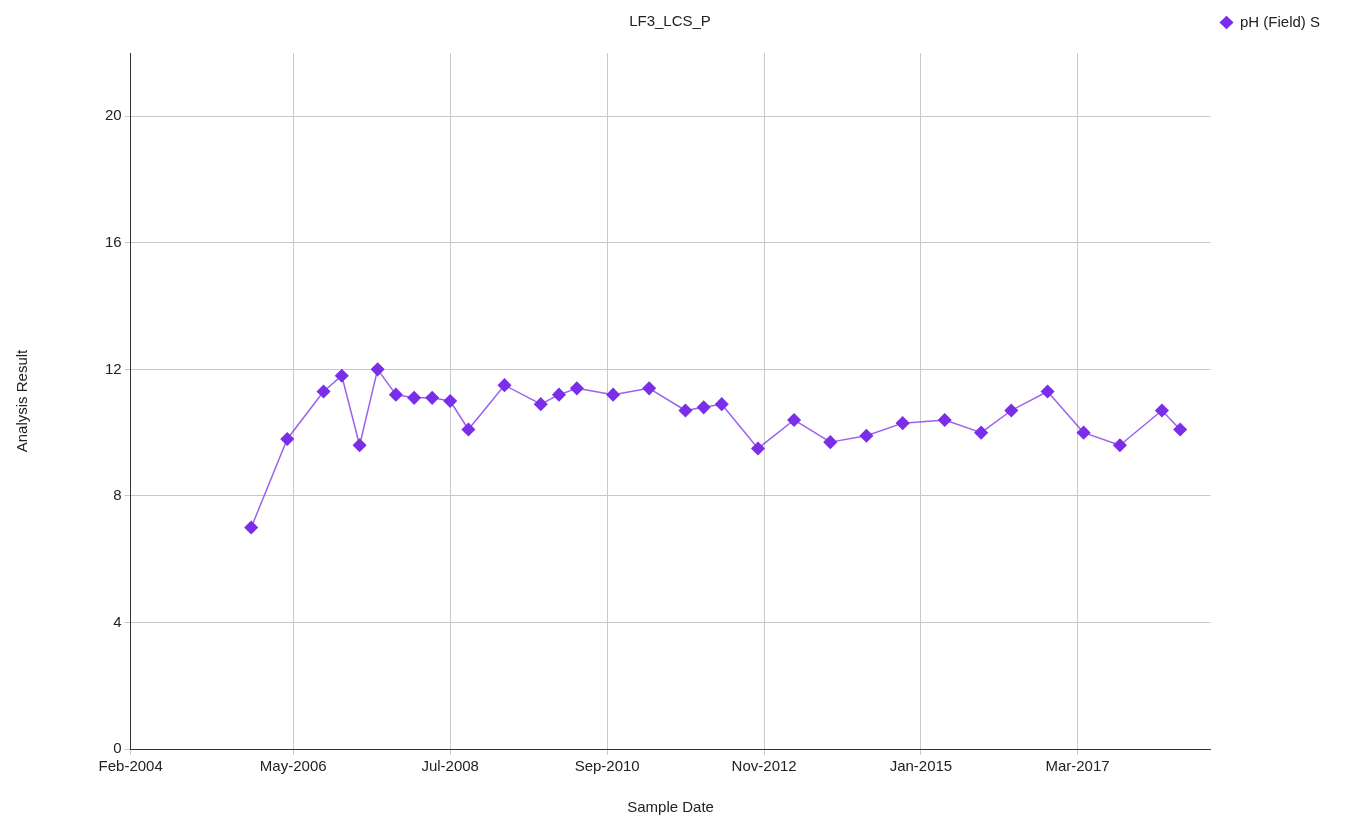  I want to click on x-tick-label: Sep-2010, so click(607, 766).